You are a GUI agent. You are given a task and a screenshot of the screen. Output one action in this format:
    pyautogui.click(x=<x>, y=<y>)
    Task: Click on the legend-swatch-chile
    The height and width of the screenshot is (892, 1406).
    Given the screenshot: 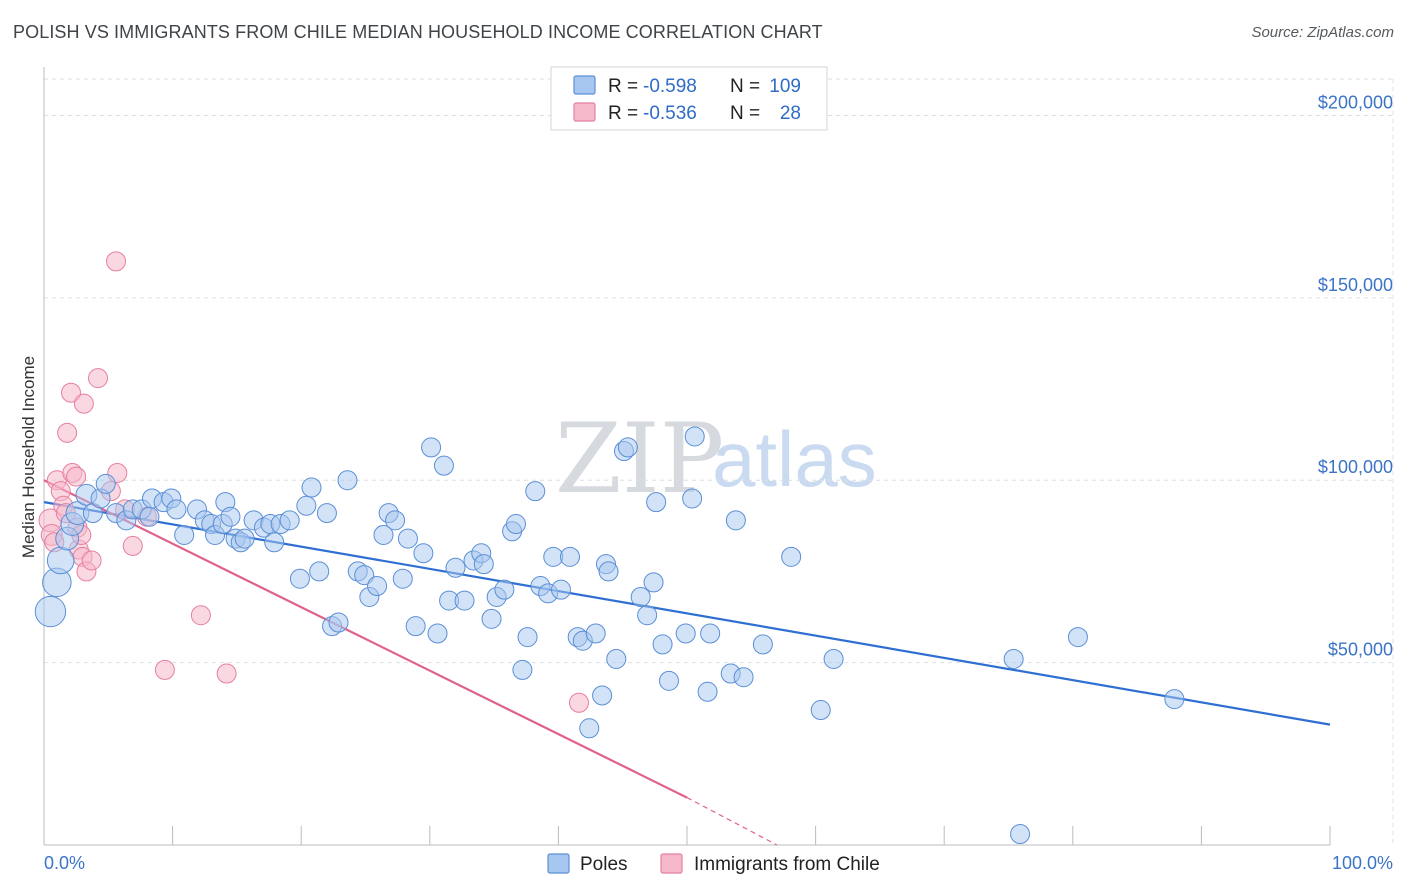 What is the action you would take?
    pyautogui.click(x=584, y=112)
    